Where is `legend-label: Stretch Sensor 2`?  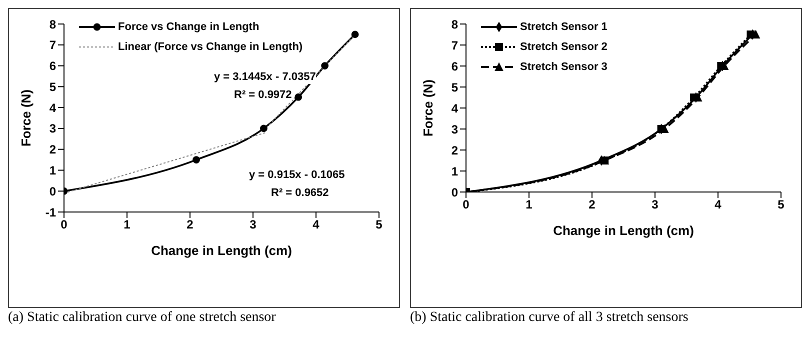
legend-label: Stretch Sensor 2 is located at coordinates (564, 47).